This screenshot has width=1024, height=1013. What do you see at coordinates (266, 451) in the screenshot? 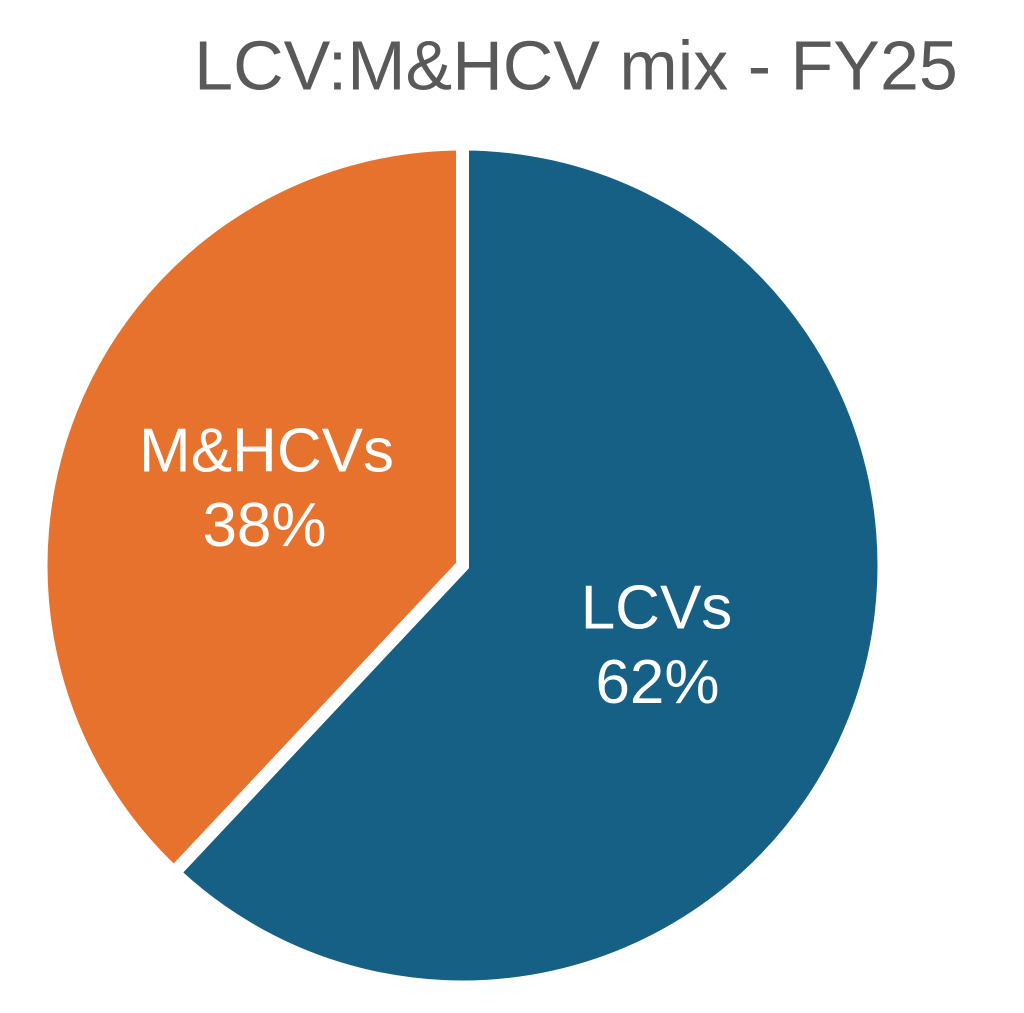
I see `svg-text: M&HCVs` at bounding box center [266, 451].